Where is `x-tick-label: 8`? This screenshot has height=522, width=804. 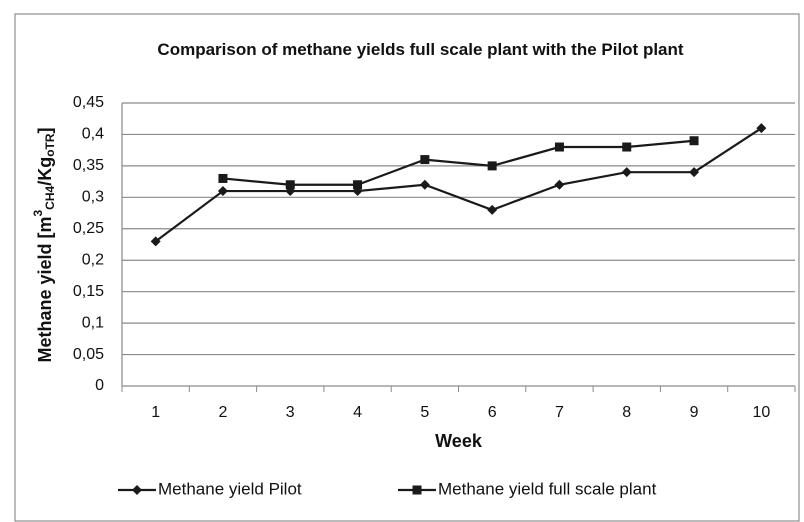 x-tick-label: 8 is located at coordinates (626, 412).